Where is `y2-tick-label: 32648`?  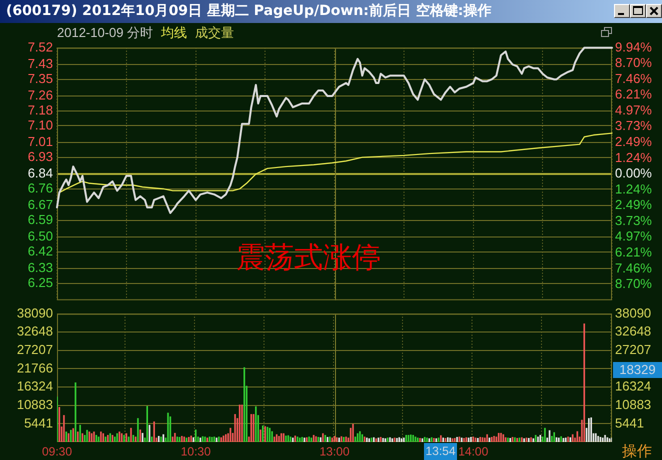
y2-tick-label: 32648 is located at coordinates (633, 331).